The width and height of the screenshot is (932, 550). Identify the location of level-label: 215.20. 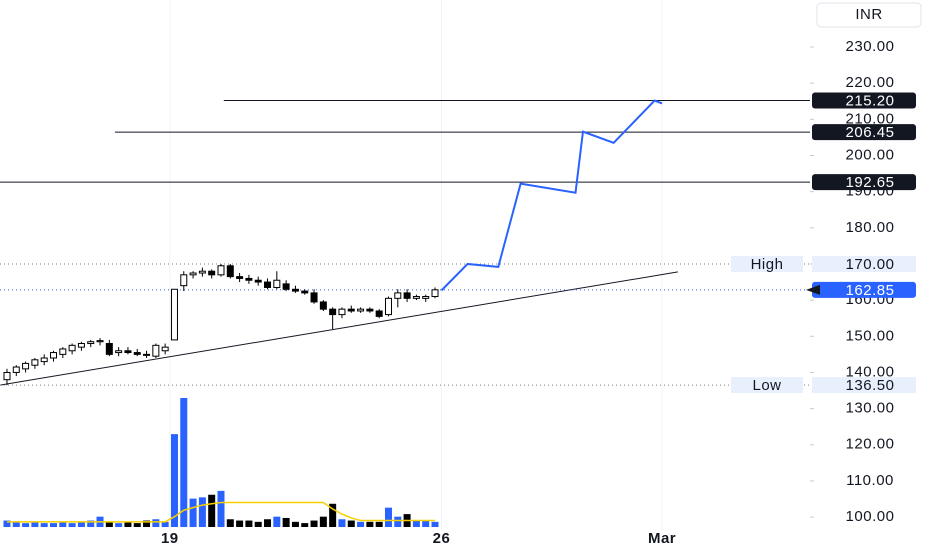
(870, 100).